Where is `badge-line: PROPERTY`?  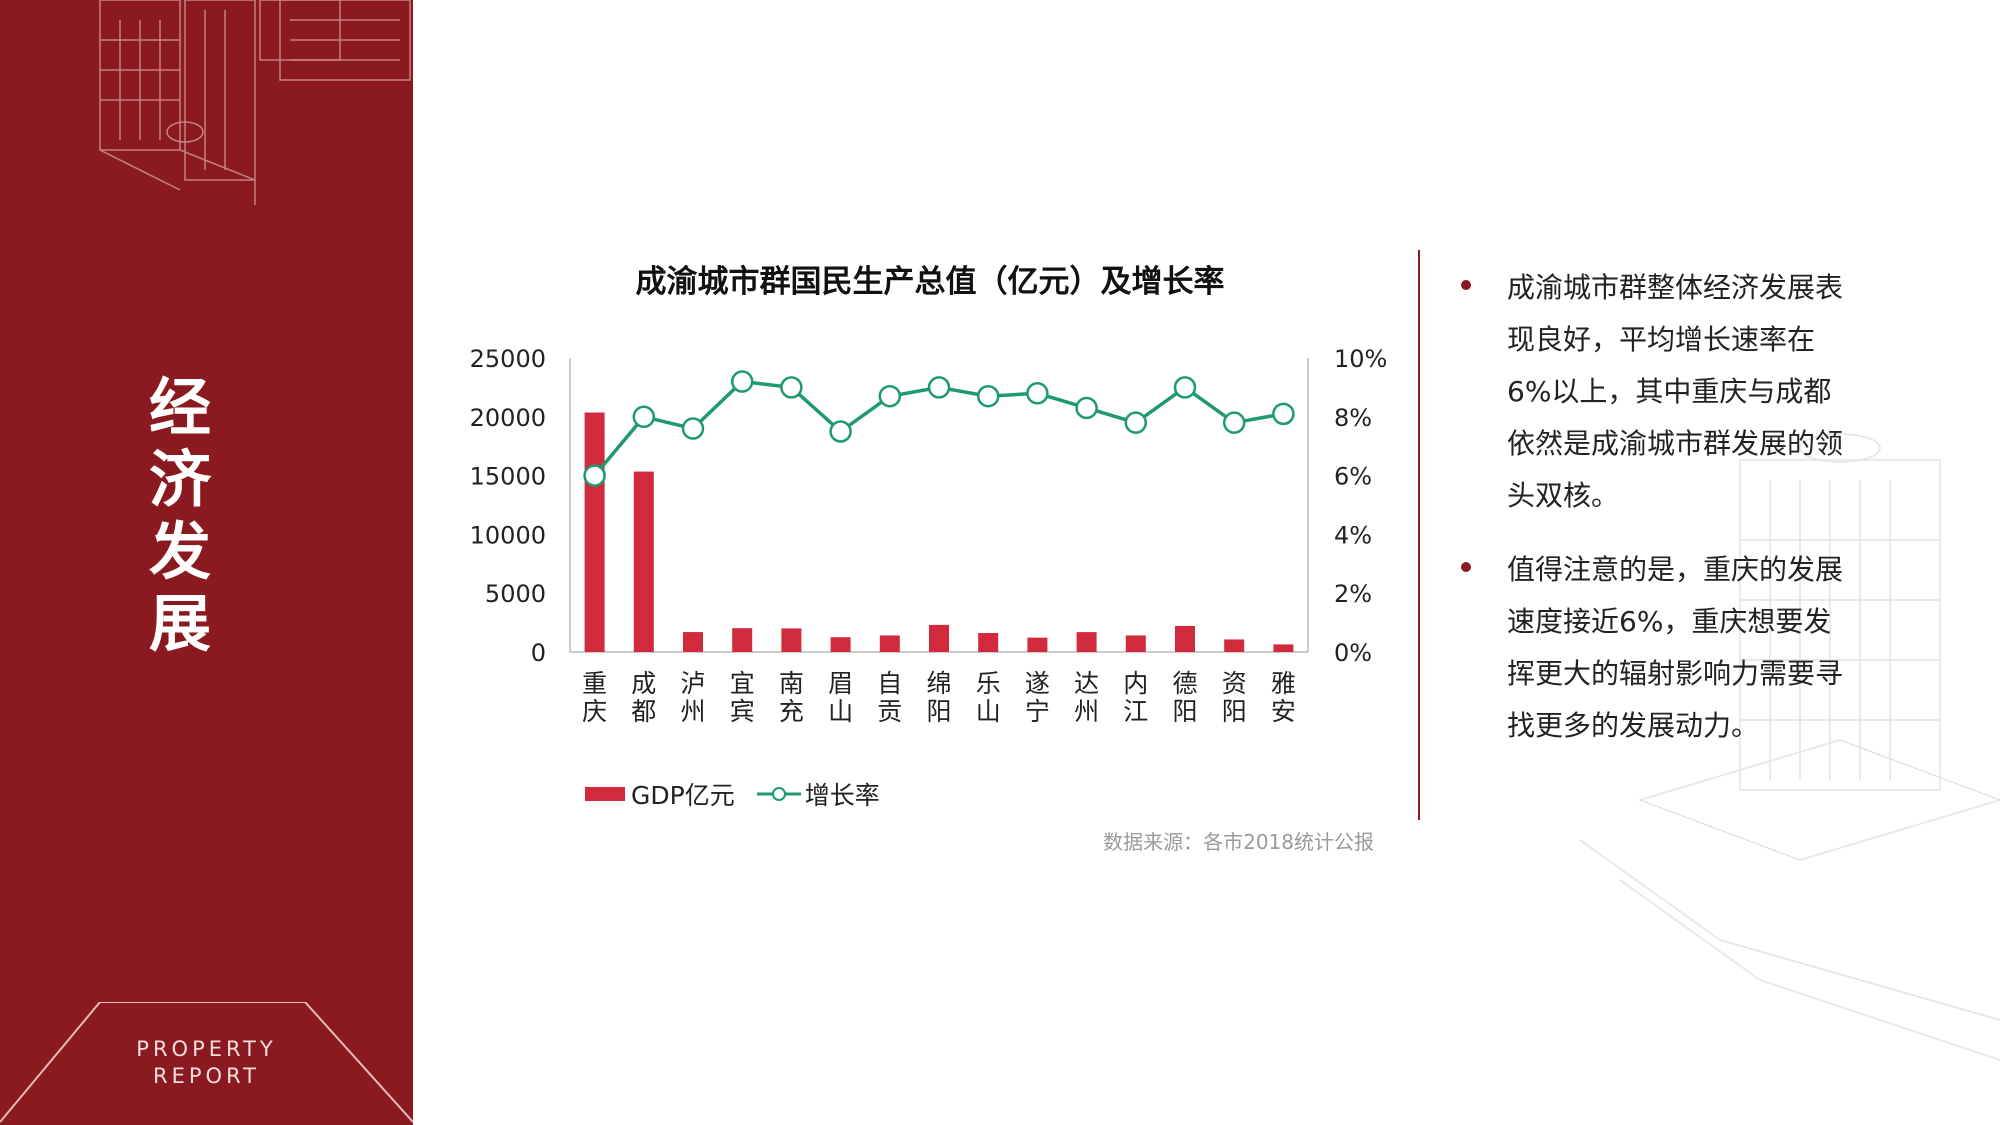 badge-line: PROPERTY is located at coordinates (206, 1049).